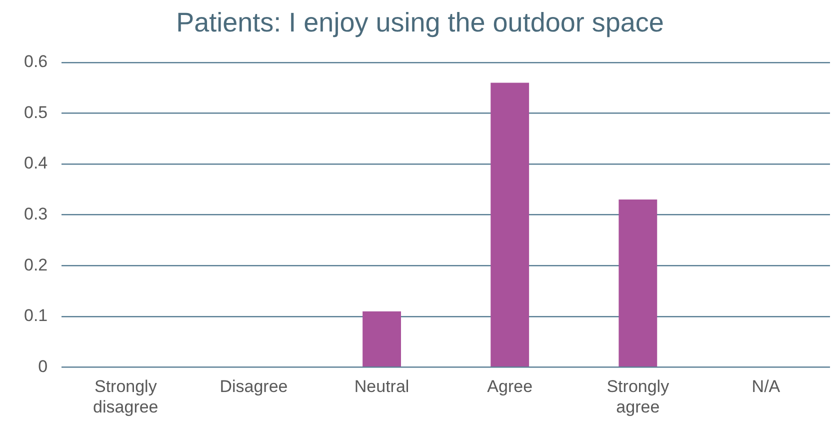 The height and width of the screenshot is (428, 838). I want to click on chart-title: Patients: I enjoy using the outdoor space, so click(420, 23).